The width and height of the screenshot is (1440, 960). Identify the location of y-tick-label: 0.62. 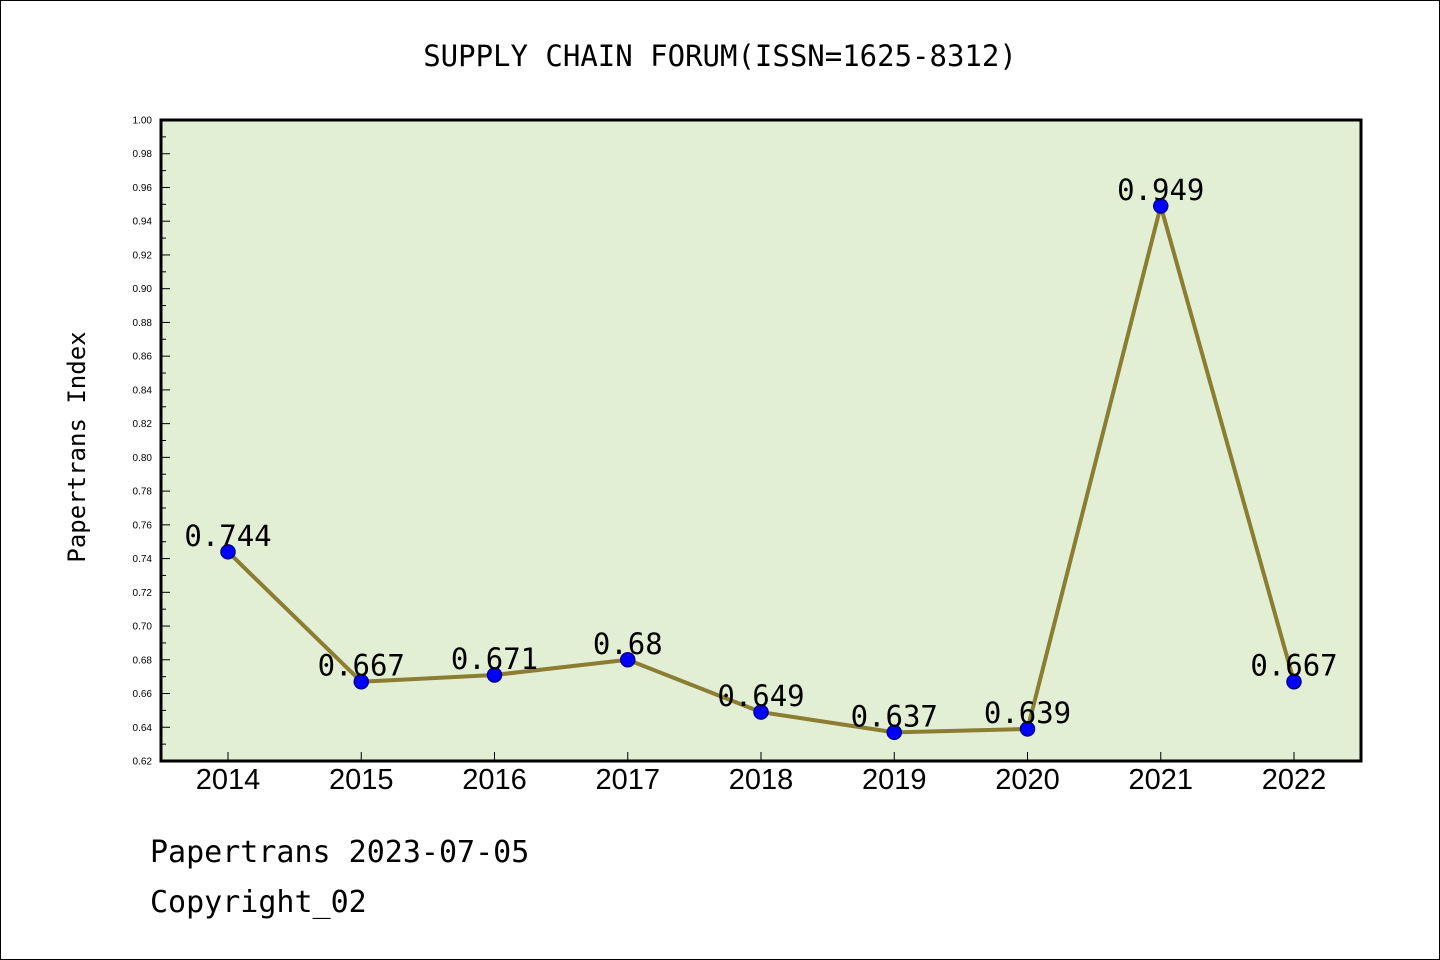
(143, 762).